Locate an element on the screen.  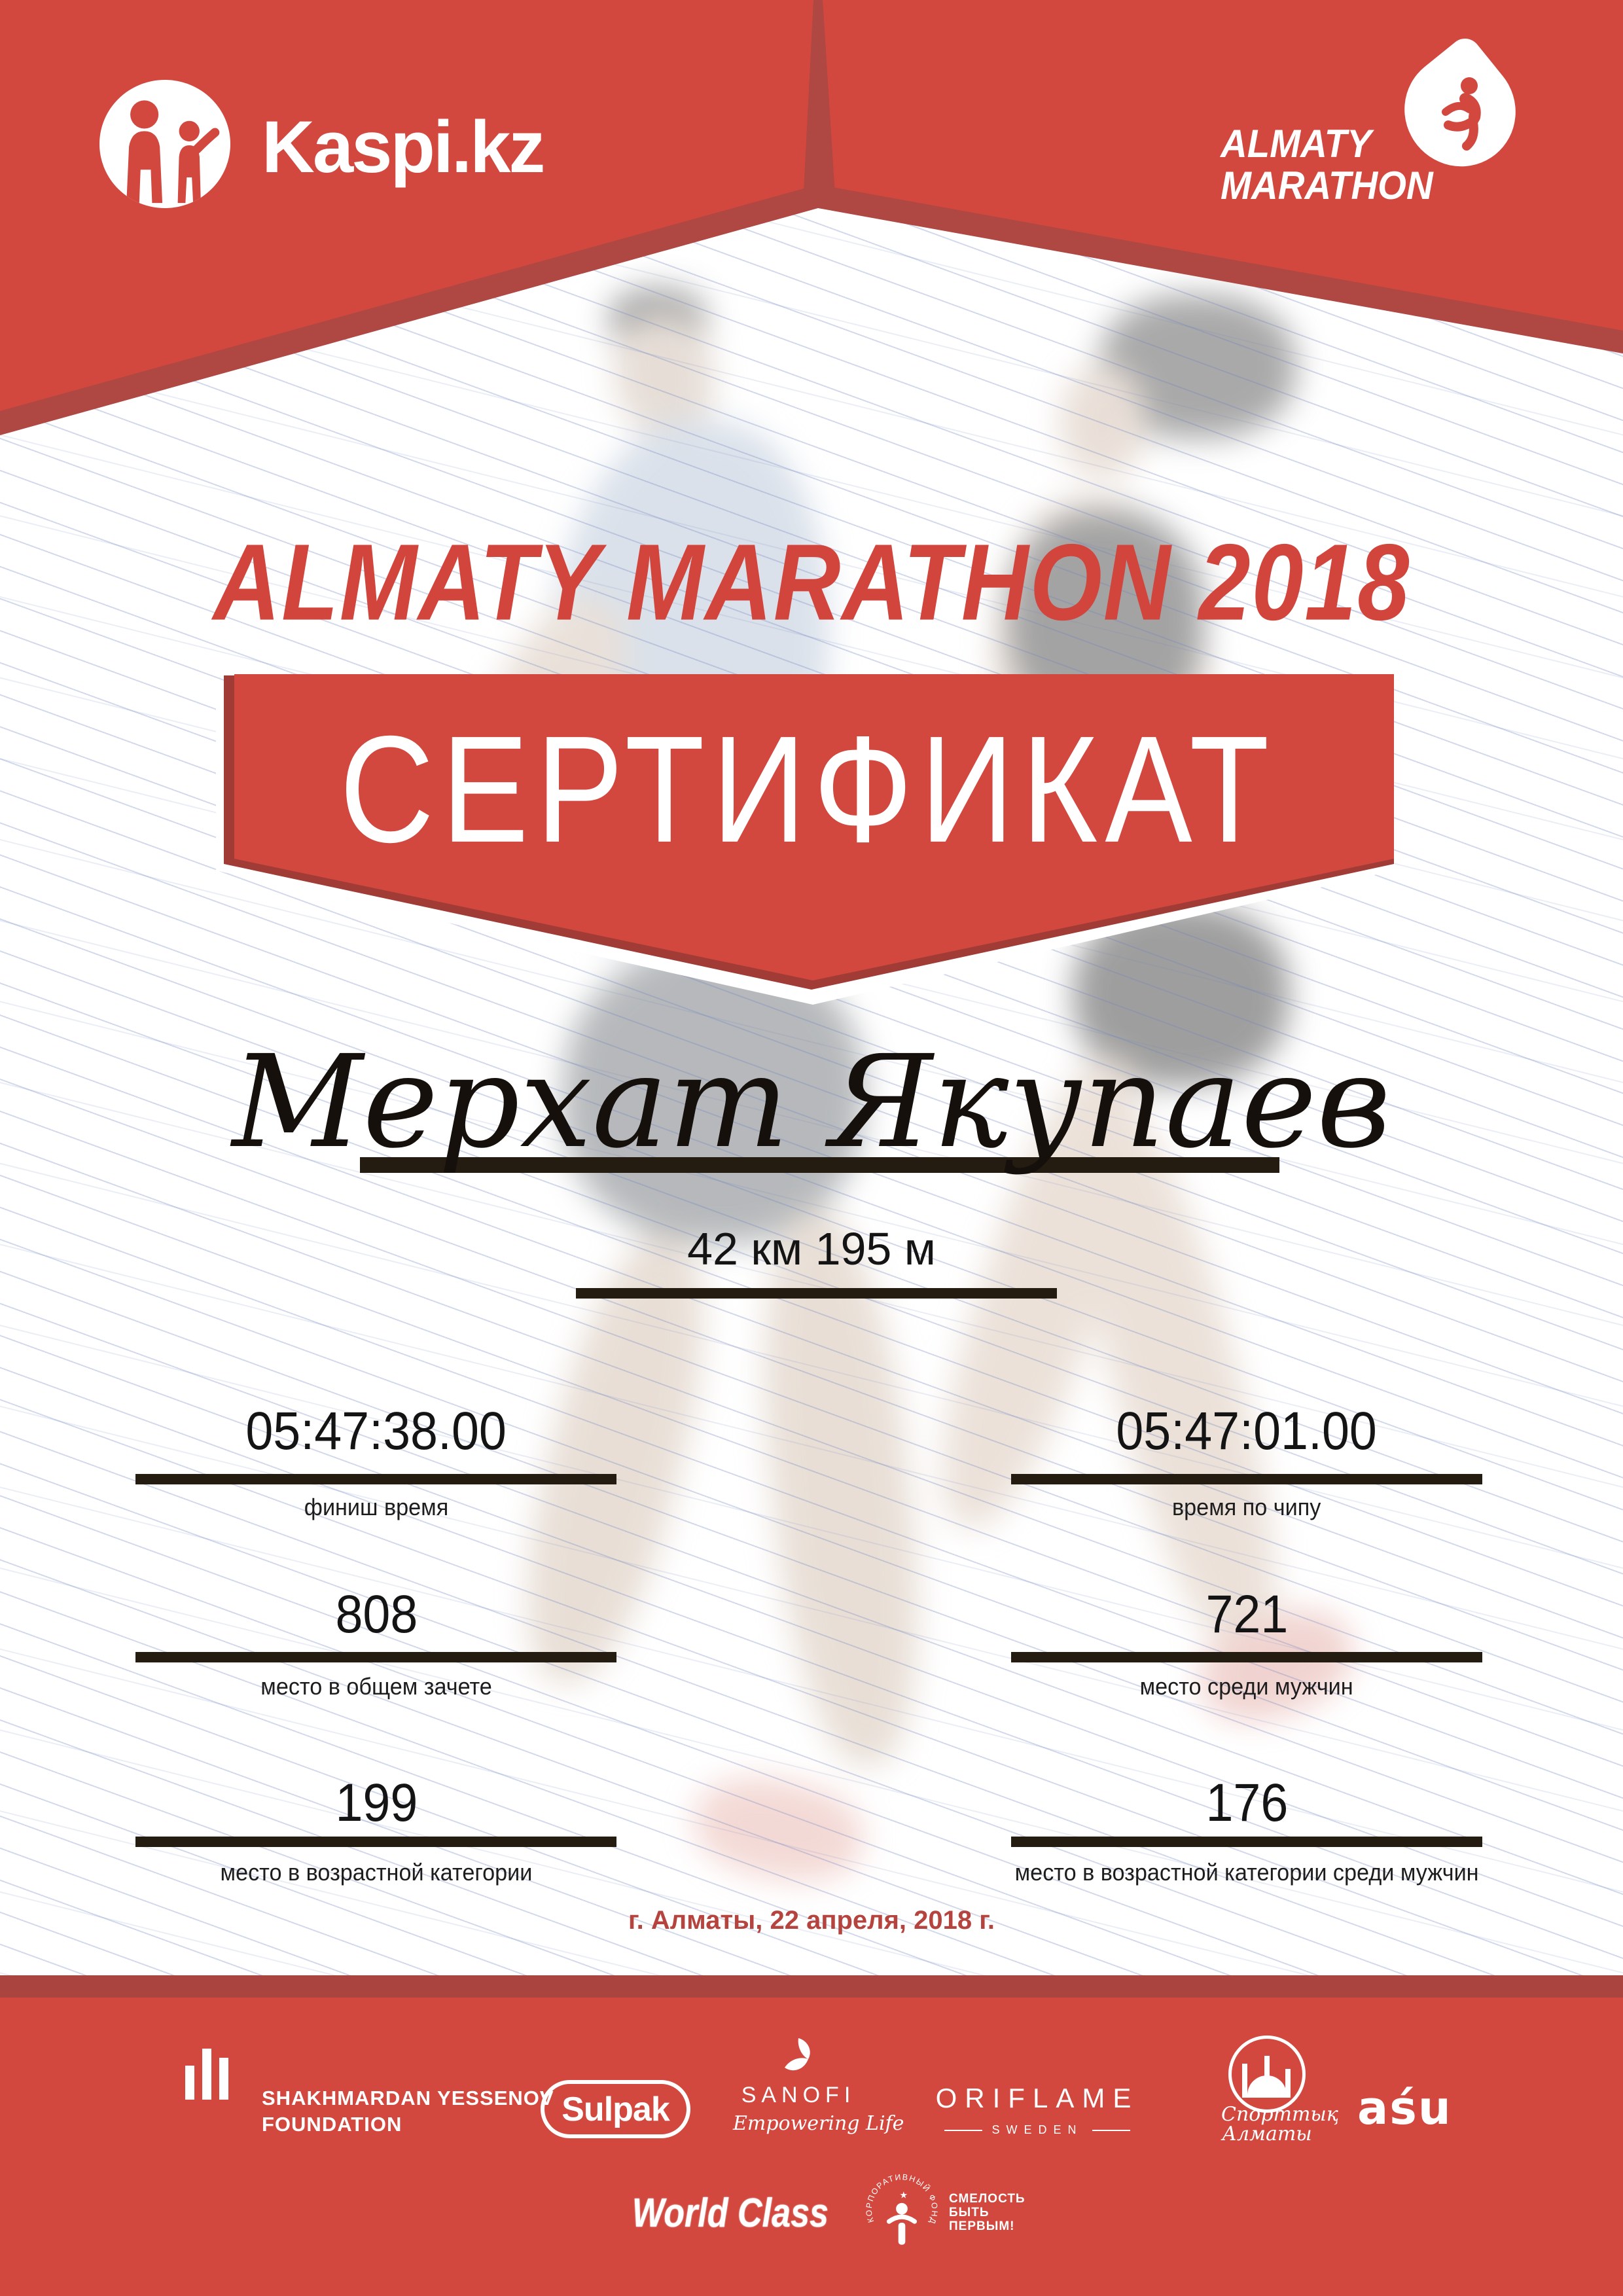
courage-fund-motto: СМЕЛОСТЬ БЫТЬ ПЕРВЫМ! is located at coordinates (988, 2212).